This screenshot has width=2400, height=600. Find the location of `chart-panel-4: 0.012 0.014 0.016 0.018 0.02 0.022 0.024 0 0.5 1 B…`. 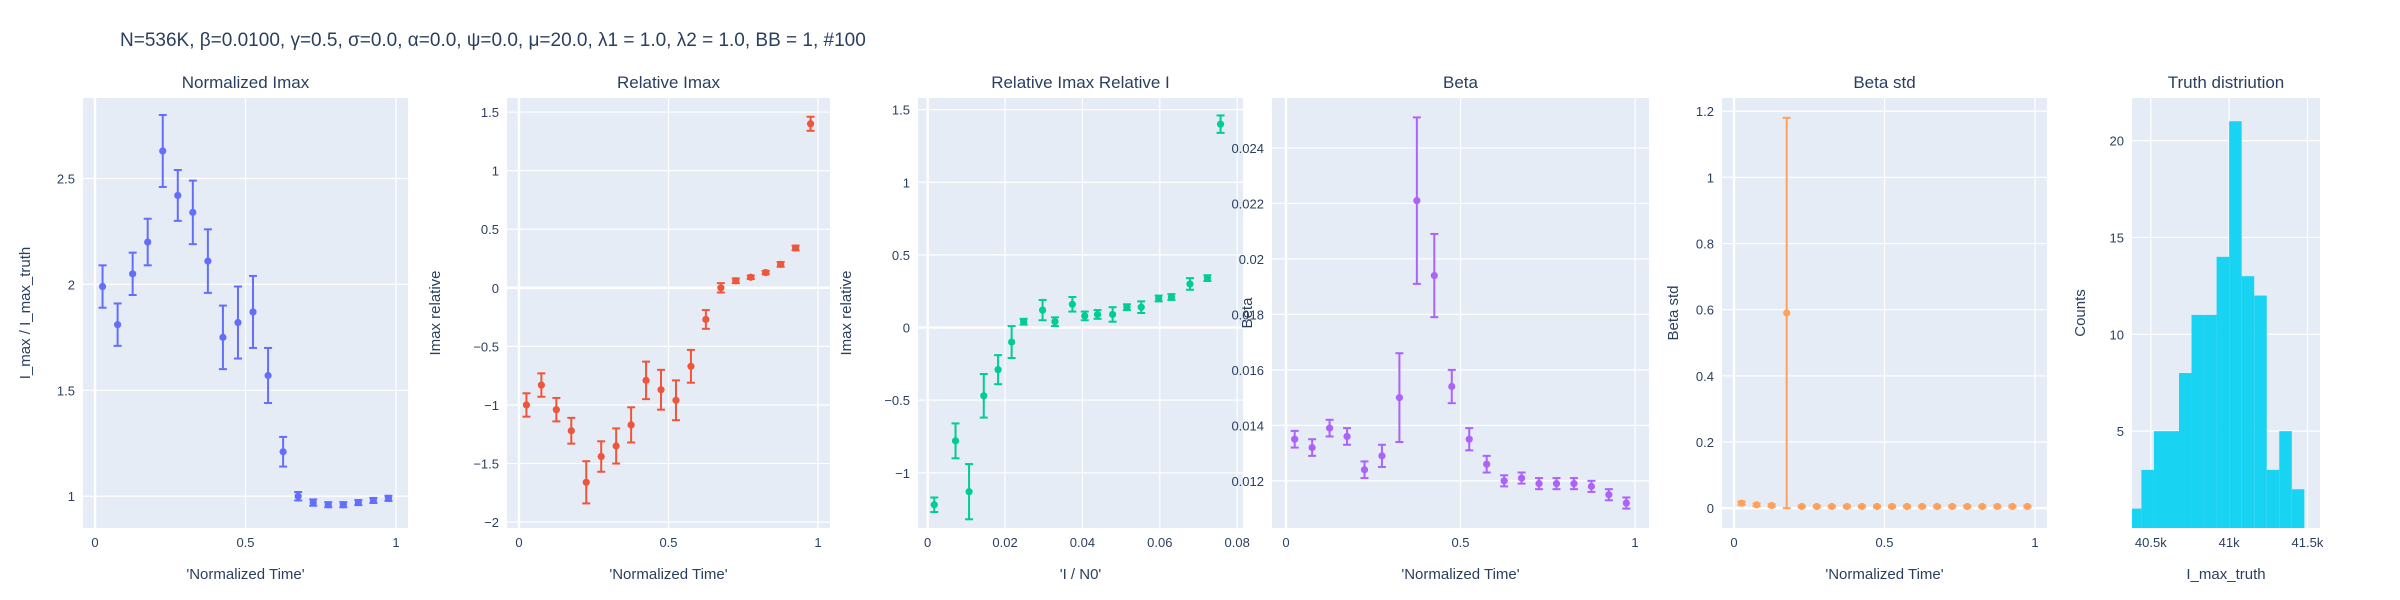

chart-panel-4: 0.012 0.014 0.016 0.018 0.02 0.022 0.024 0 0.5 1 B… is located at coordinates (1440, 328).